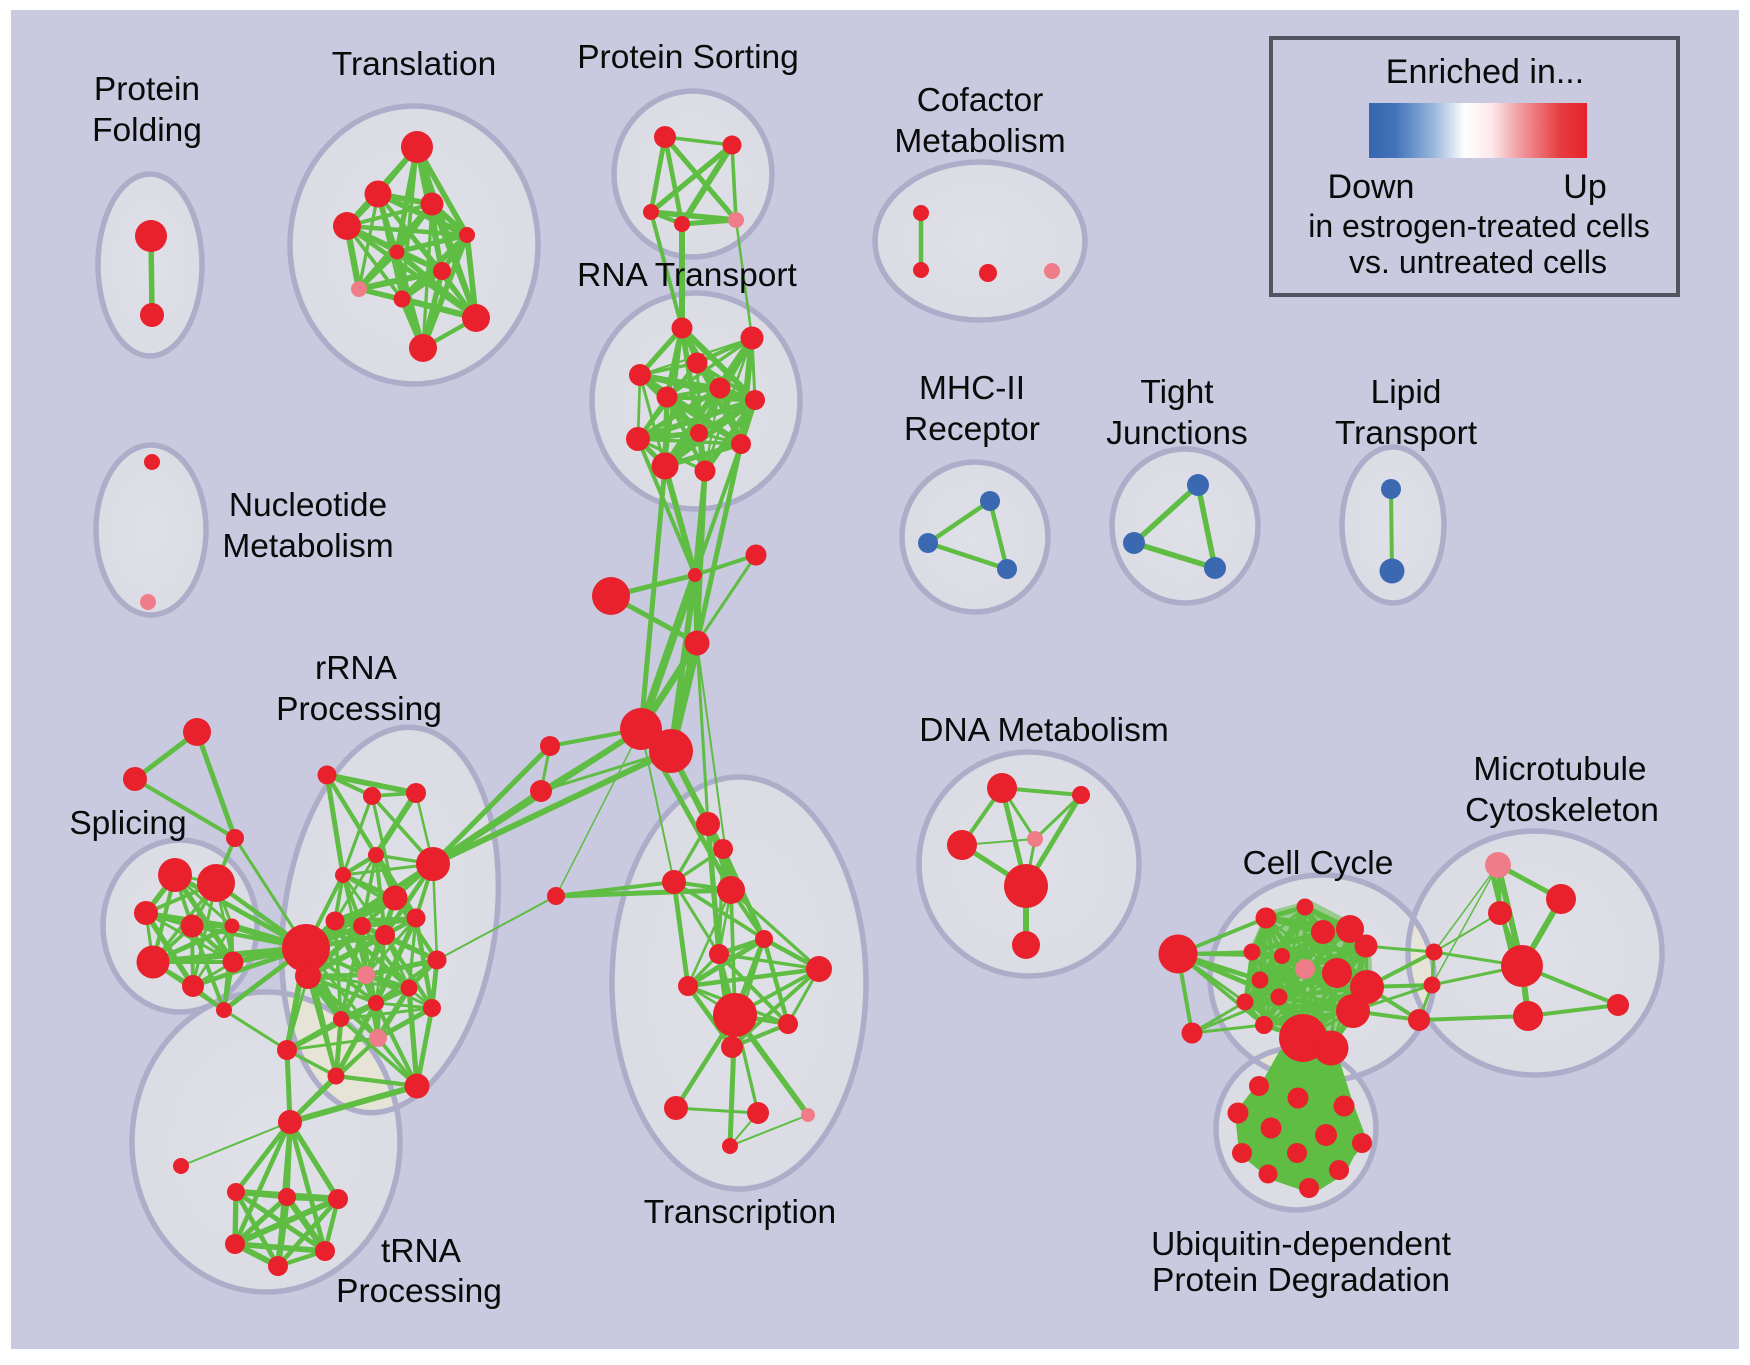 The width and height of the screenshot is (1750, 1365). Describe the element at coordinates (1478, 262) in the screenshot. I see `svg-text: vs. untreated cells` at that location.